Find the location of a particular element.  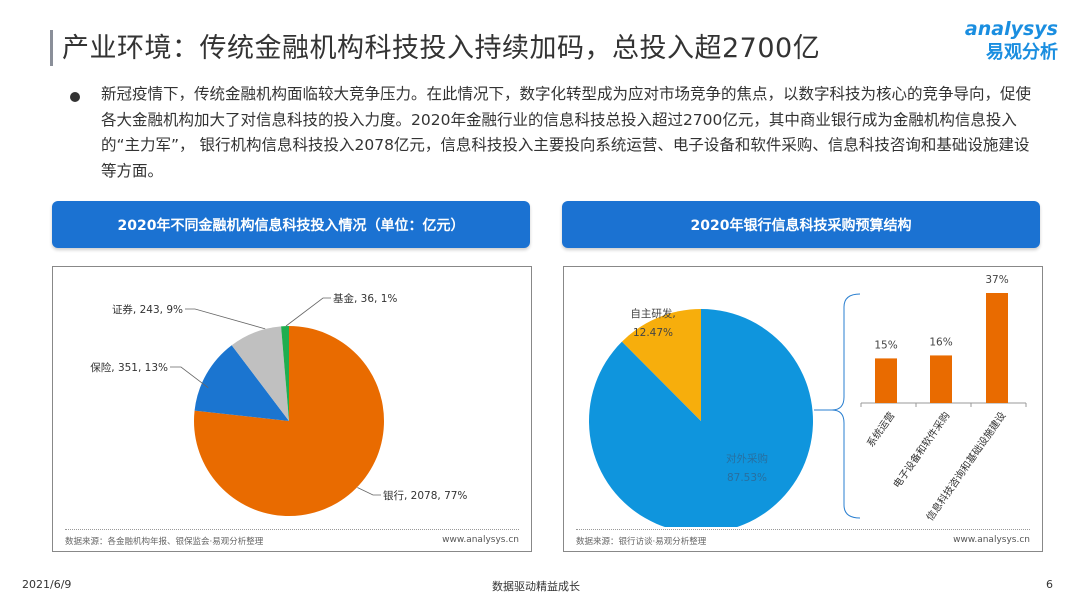

pie-slice-自主研发 is located at coordinates (661, 365).